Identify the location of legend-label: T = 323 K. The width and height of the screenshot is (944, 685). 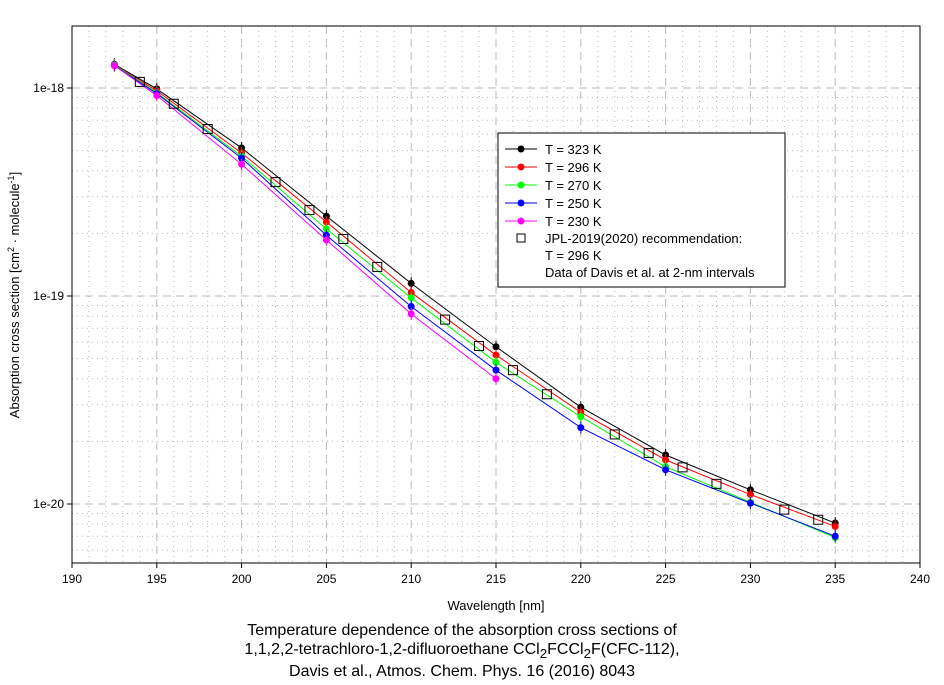
(573, 149).